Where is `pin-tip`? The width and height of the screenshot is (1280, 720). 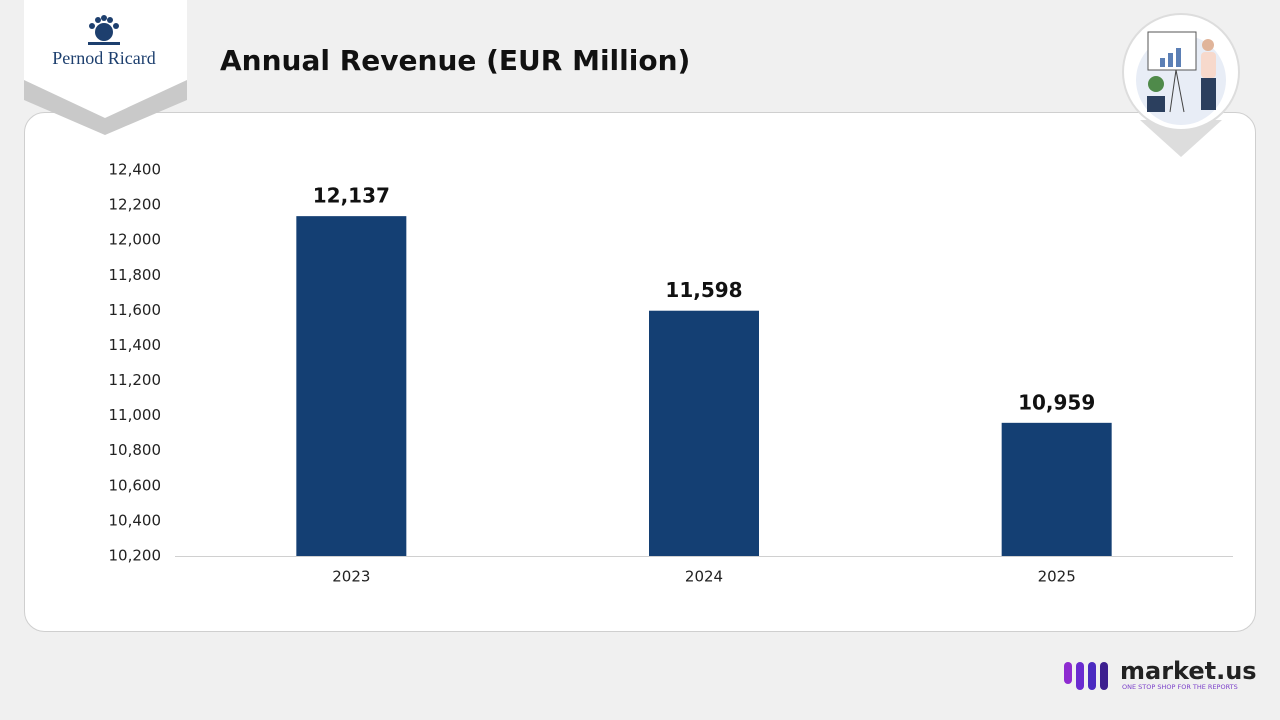 pin-tip is located at coordinates (1181, 138).